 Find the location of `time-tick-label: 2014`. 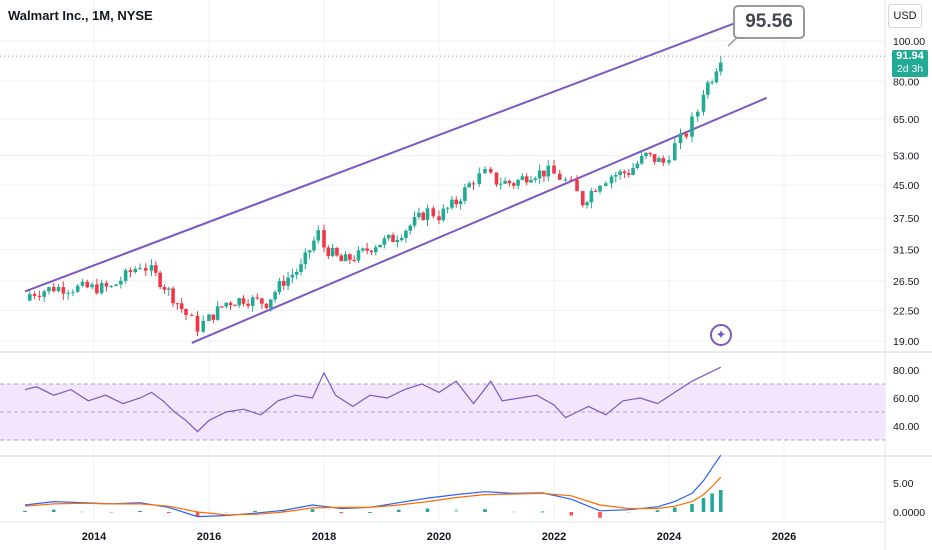

time-tick-label: 2014 is located at coordinates (94, 537).